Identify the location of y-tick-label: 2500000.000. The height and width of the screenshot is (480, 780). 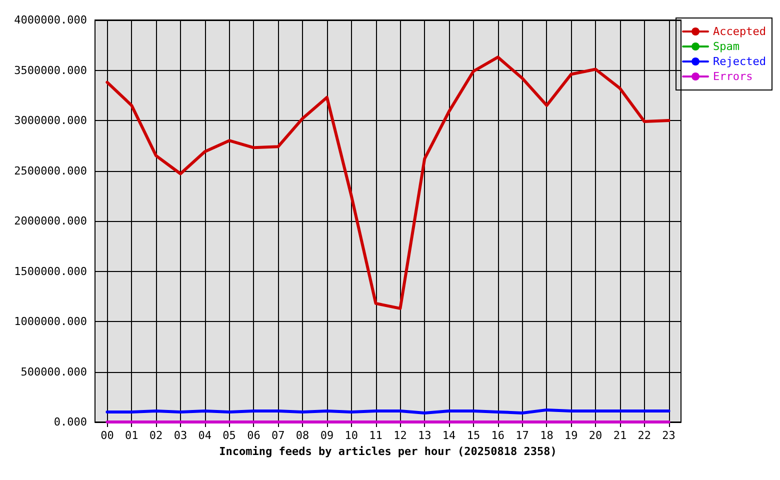
(50, 171).